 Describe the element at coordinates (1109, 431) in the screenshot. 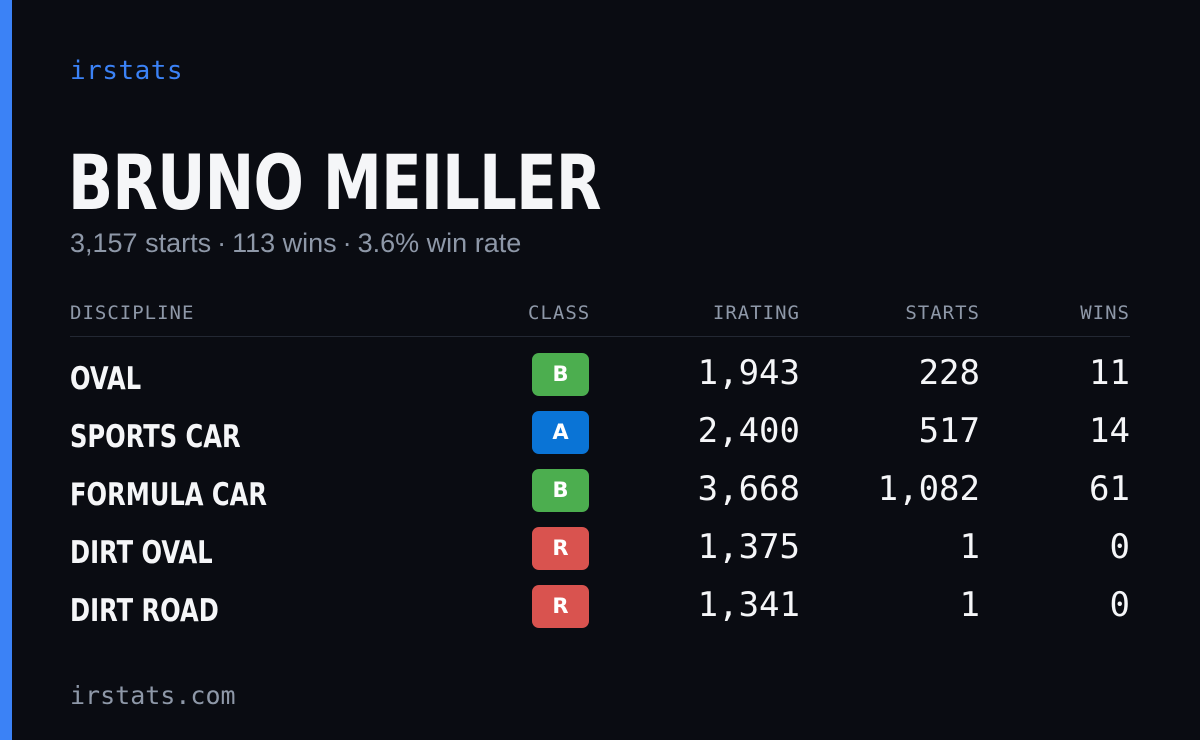

I see `wins-value: 14` at that location.